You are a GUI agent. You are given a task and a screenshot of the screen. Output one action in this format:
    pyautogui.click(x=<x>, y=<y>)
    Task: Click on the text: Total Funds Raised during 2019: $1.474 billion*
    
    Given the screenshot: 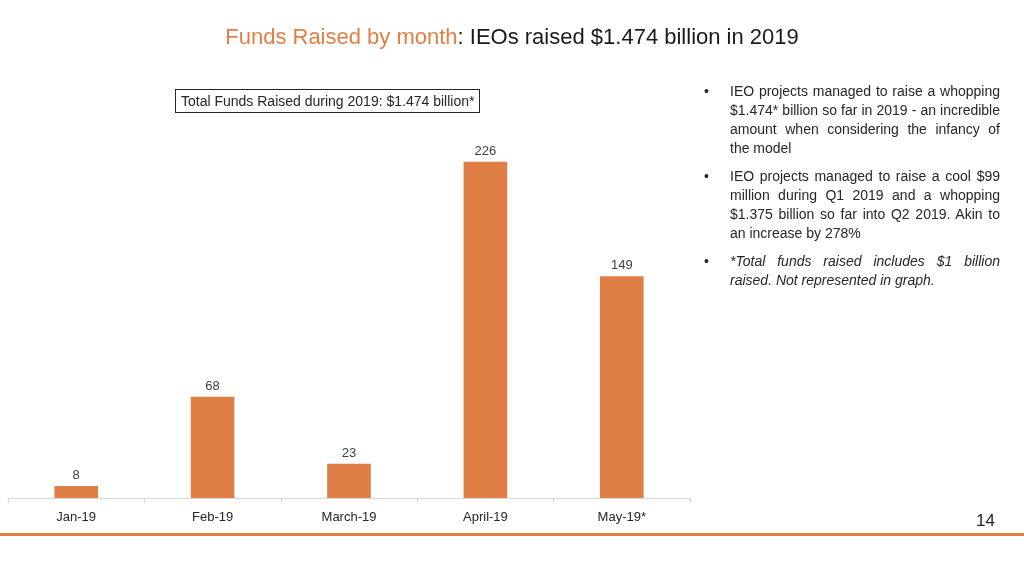 What is the action you would take?
    pyautogui.click(x=328, y=101)
    